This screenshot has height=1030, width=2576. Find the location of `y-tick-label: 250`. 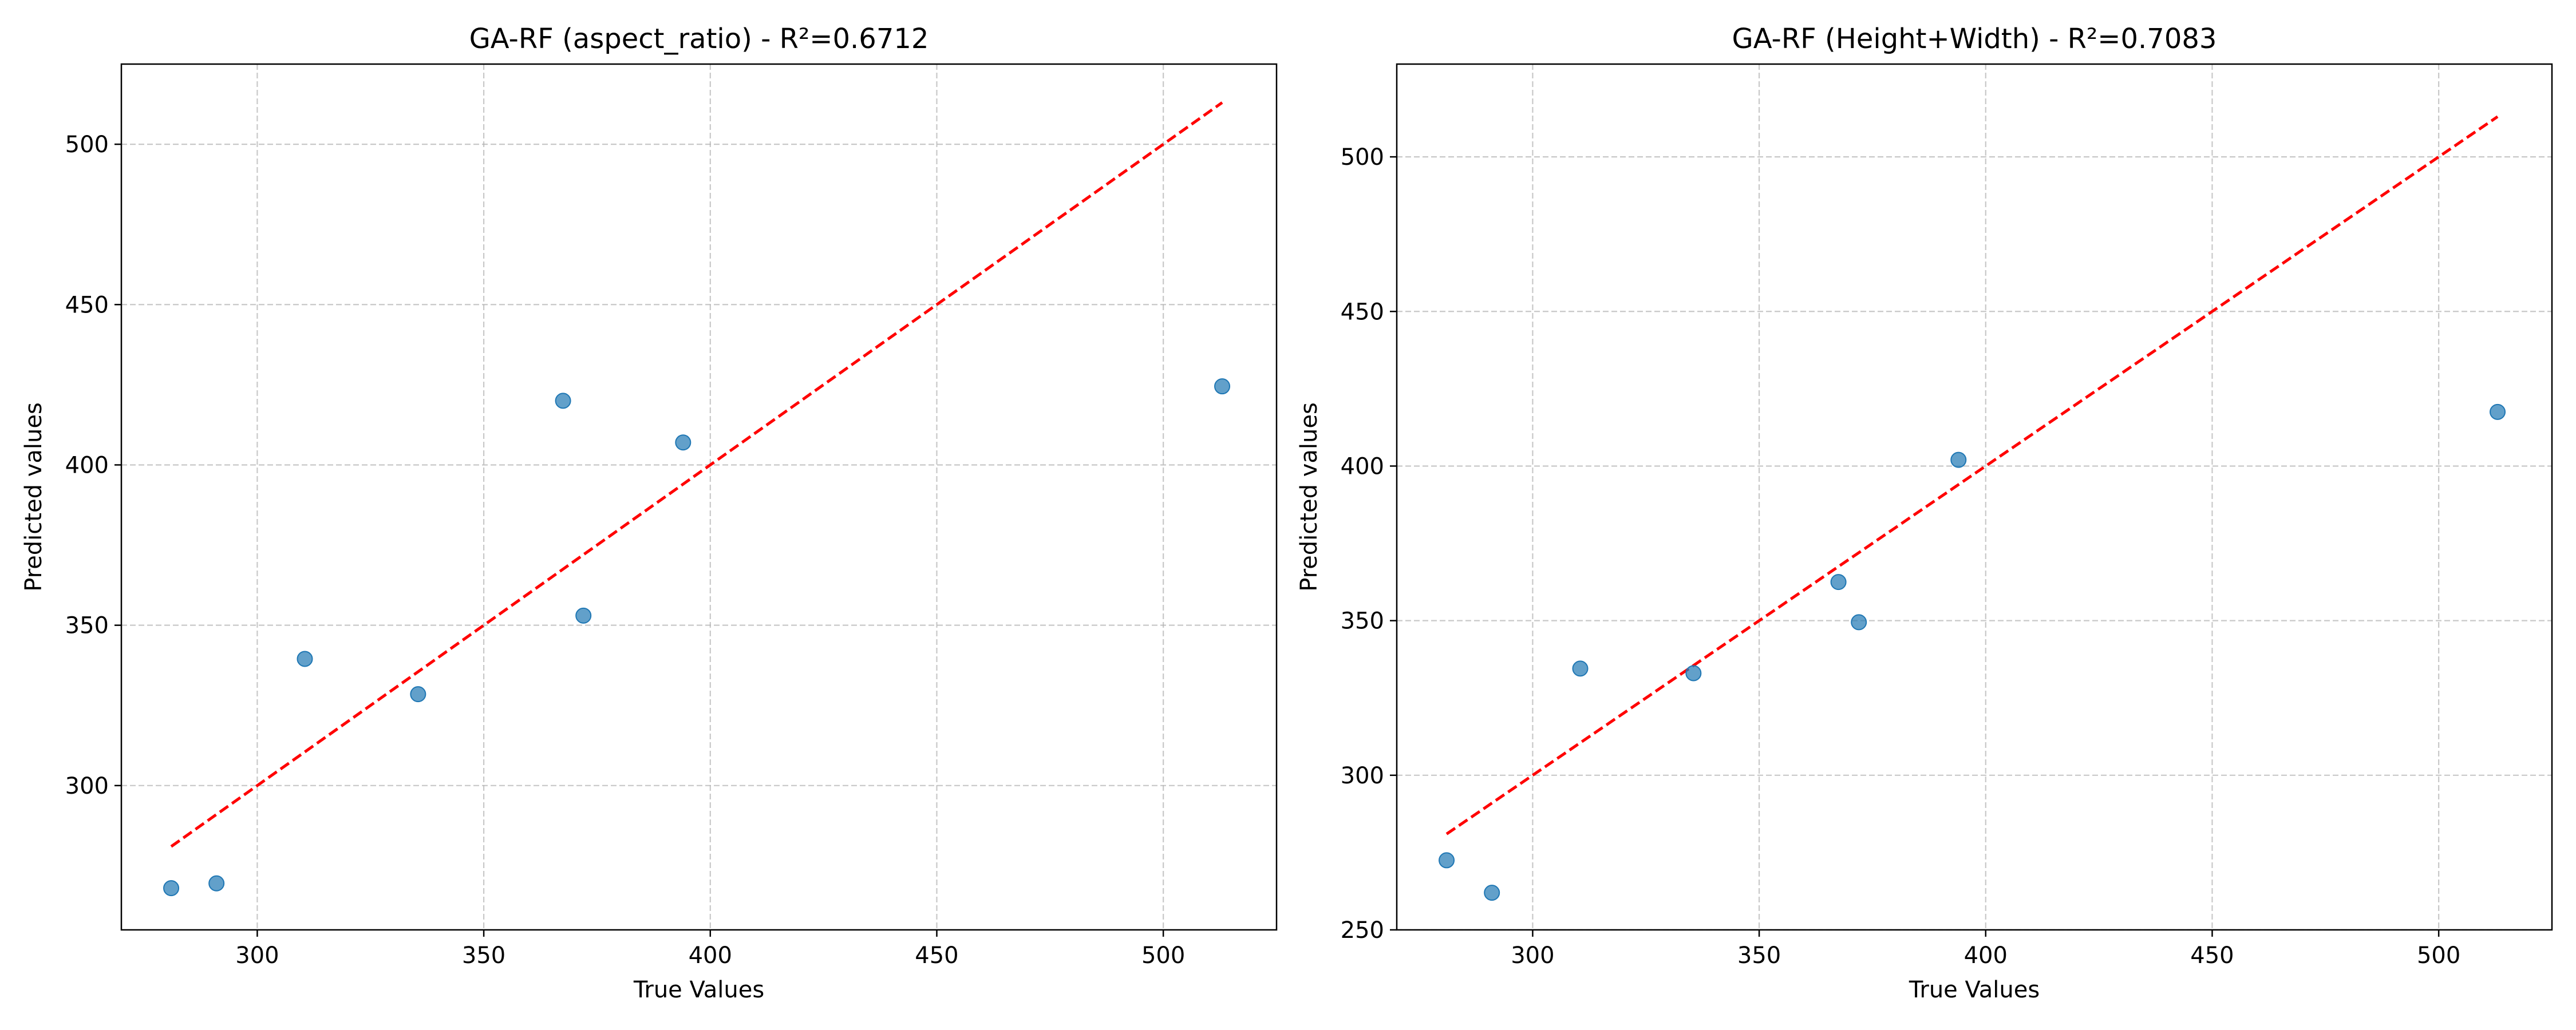

y-tick-label: 250 is located at coordinates (1362, 930).